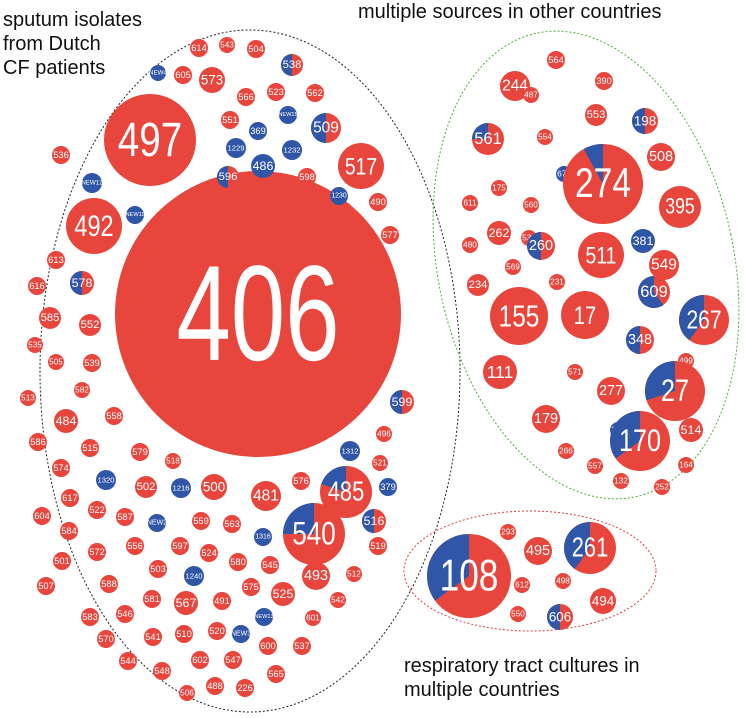 This screenshot has width=744, height=718. Describe the element at coordinates (546, 419) in the screenshot. I see `bubble-label: 179` at that location.